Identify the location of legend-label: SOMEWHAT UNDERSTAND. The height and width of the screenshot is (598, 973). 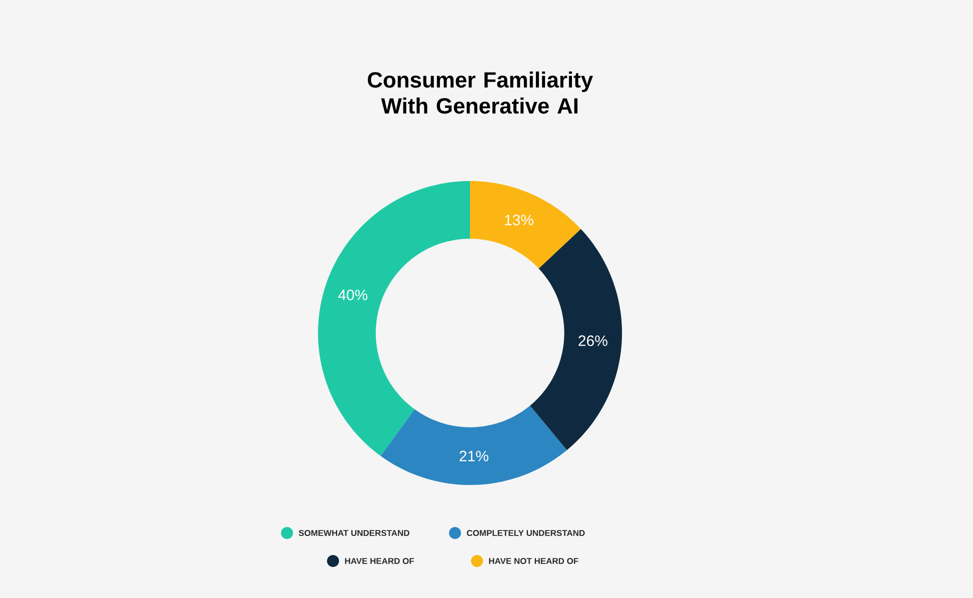
(354, 533).